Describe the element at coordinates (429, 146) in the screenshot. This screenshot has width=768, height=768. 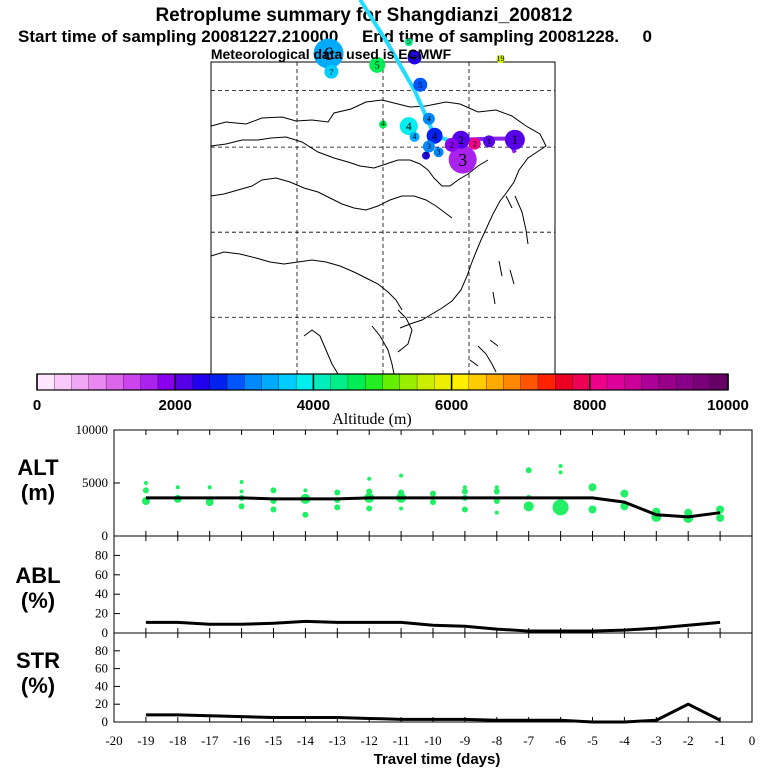
I see `map-cluster-label: 3` at that location.